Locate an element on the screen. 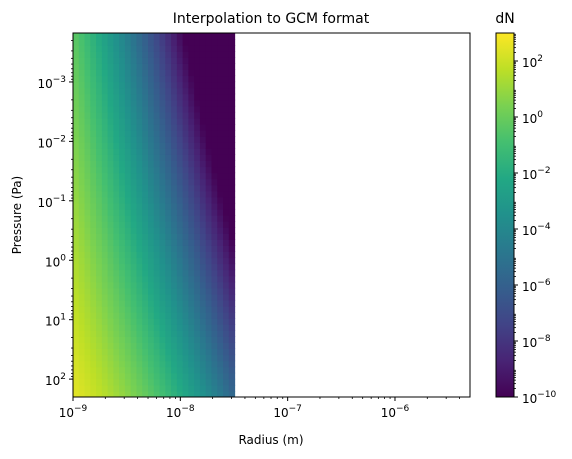 This screenshot has height=459, width=572. y-axis-label: Pressure (Pa) is located at coordinates (17, 215).